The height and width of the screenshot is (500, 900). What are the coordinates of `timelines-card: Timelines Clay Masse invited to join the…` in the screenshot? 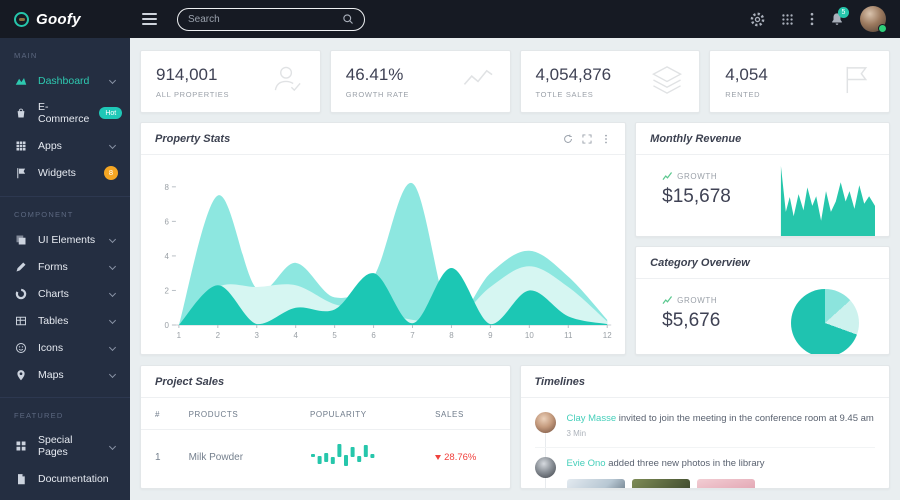 It's located at (704, 427).